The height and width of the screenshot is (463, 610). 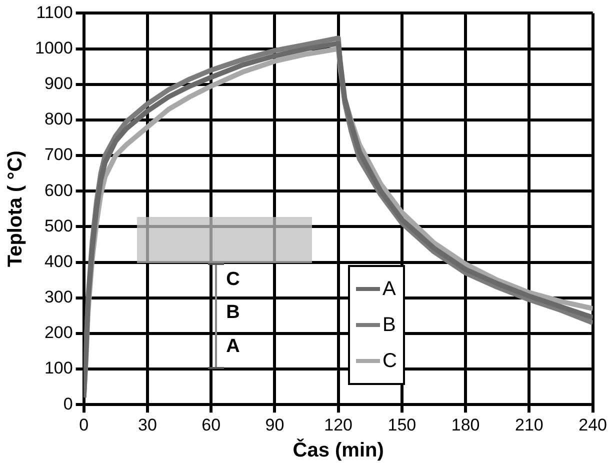 I want to click on y-tick-label: 200, so click(x=58, y=332).